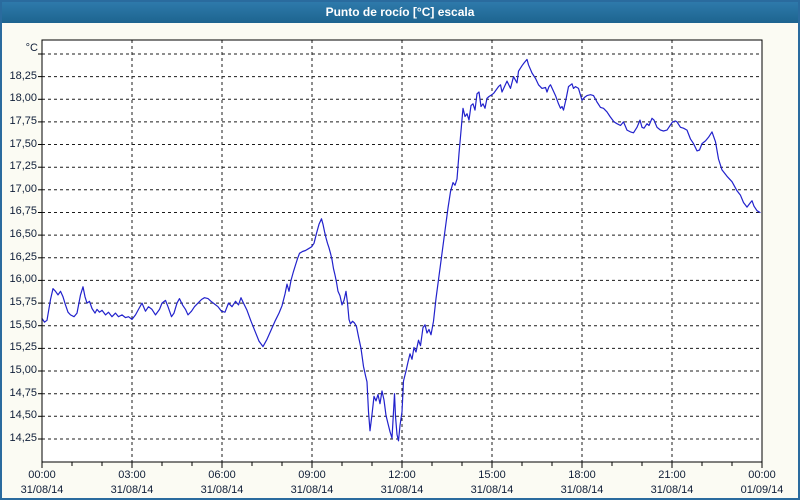  Describe the element at coordinates (31, 48) in the screenshot. I see `y-axis-unit-label: °C` at that location.